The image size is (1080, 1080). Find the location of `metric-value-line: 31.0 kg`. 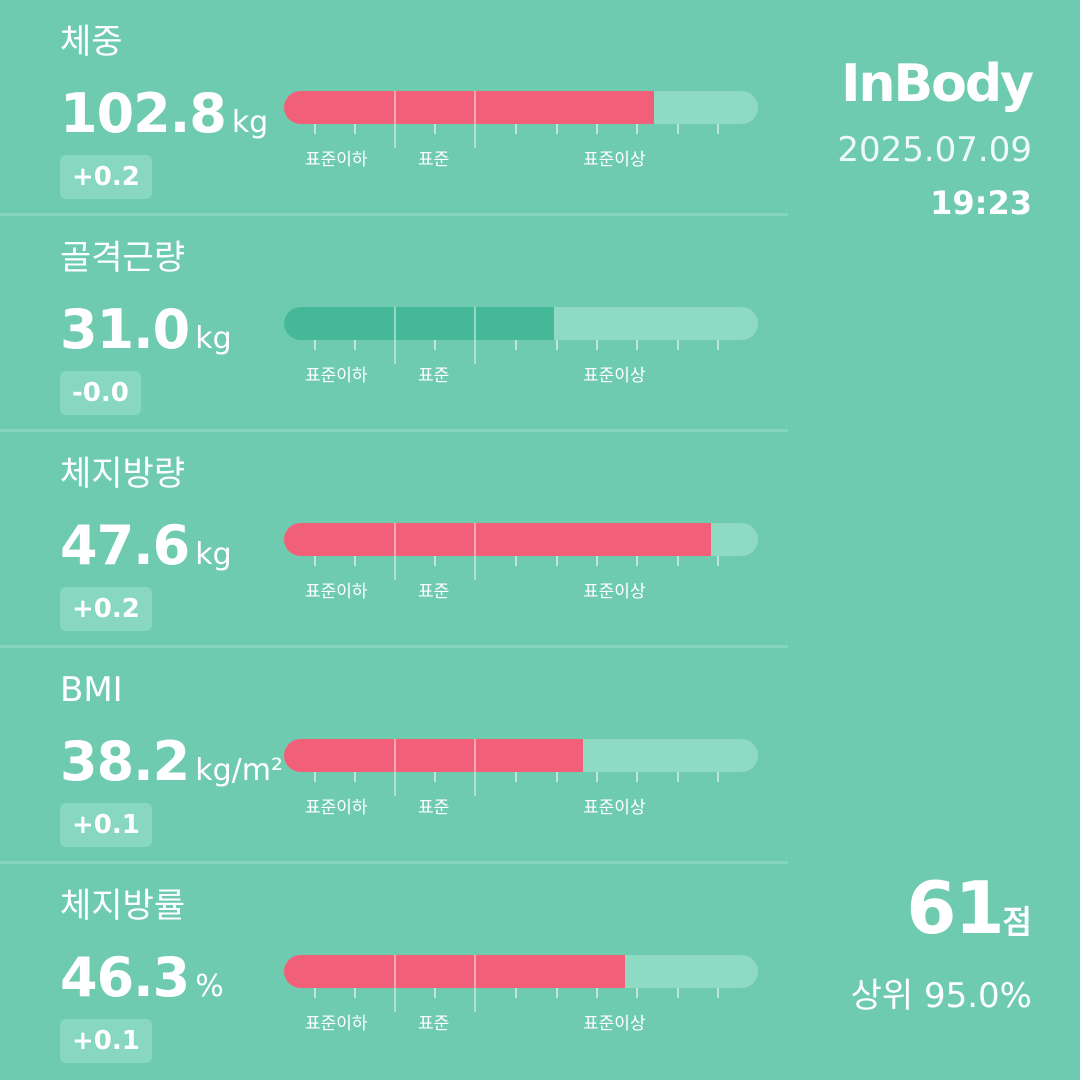

metric-value-line: 31.0 kg is located at coordinates (146, 330).